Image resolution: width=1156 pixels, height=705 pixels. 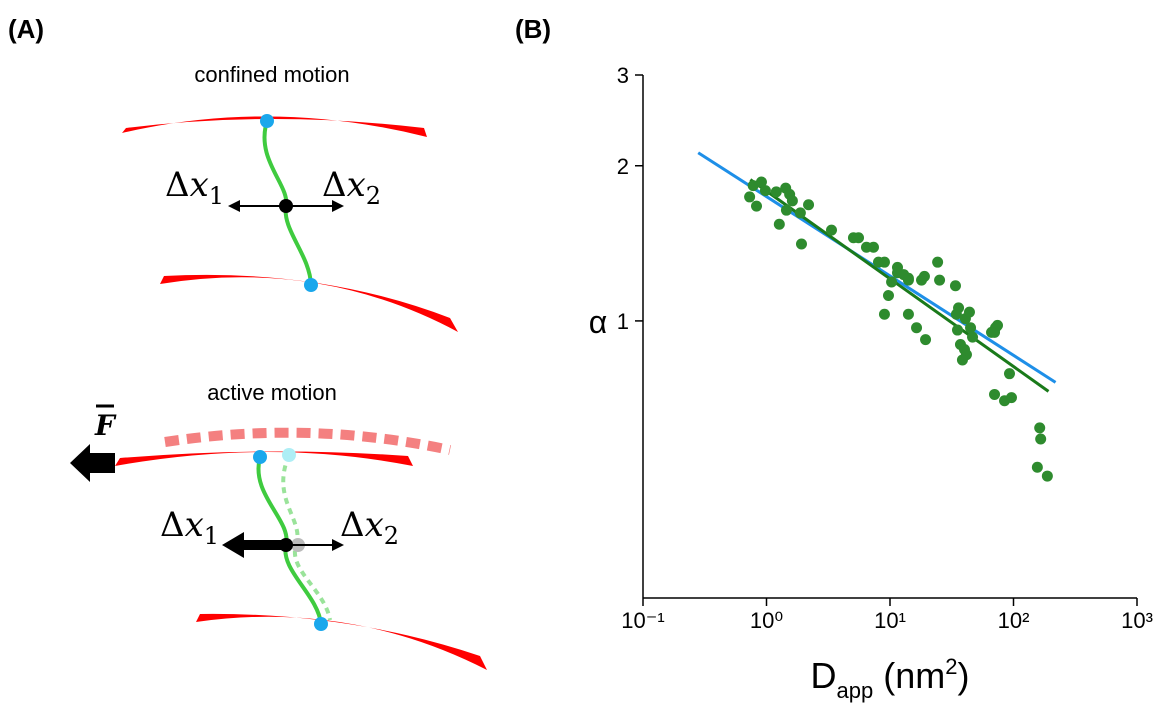 What do you see at coordinates (1137, 620) in the screenshot?
I see `x-tick-label: 10³` at bounding box center [1137, 620].